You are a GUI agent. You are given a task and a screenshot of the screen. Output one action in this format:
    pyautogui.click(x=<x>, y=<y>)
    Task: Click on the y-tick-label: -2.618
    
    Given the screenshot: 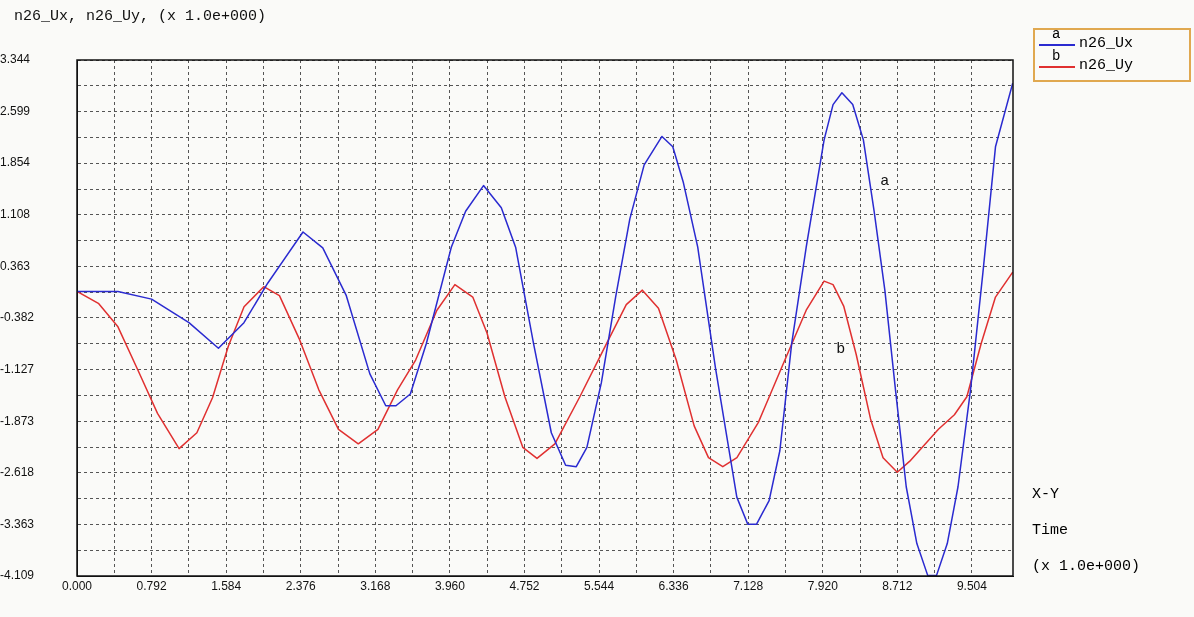 What is the action you would take?
    pyautogui.click(x=17, y=472)
    